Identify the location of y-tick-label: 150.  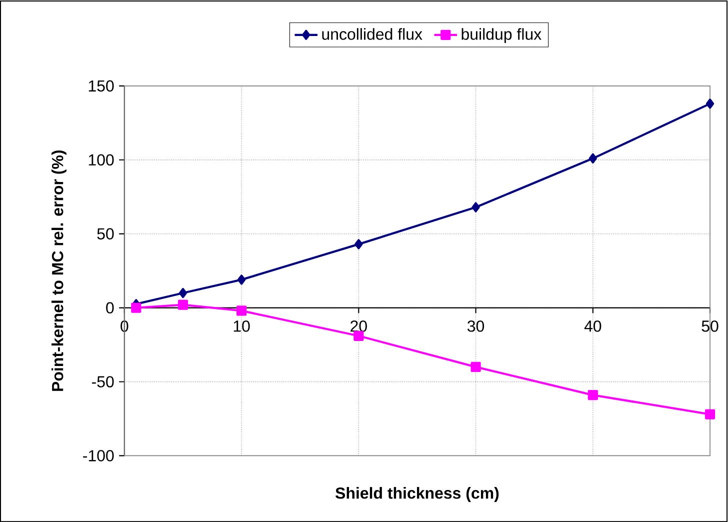
(101, 86).